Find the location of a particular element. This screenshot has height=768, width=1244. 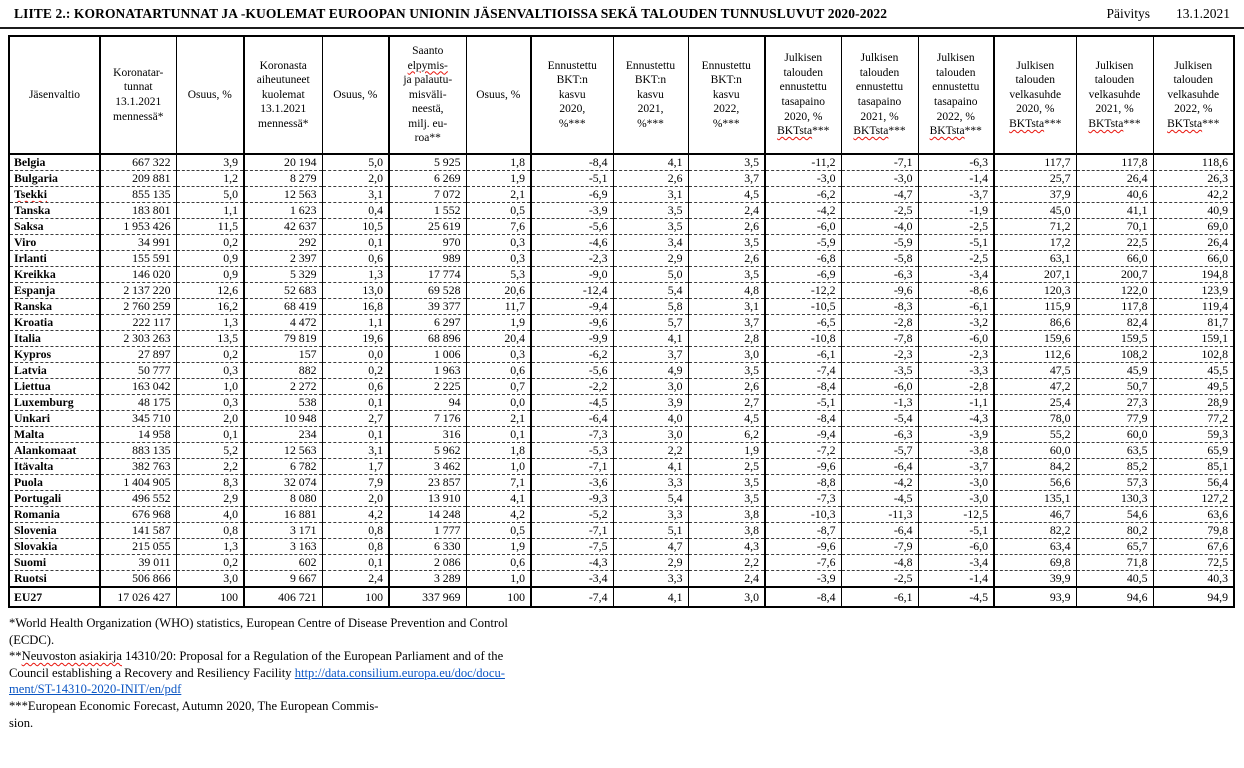

cell-velkasuhde-2020: 55,2 is located at coordinates (1034, 434).